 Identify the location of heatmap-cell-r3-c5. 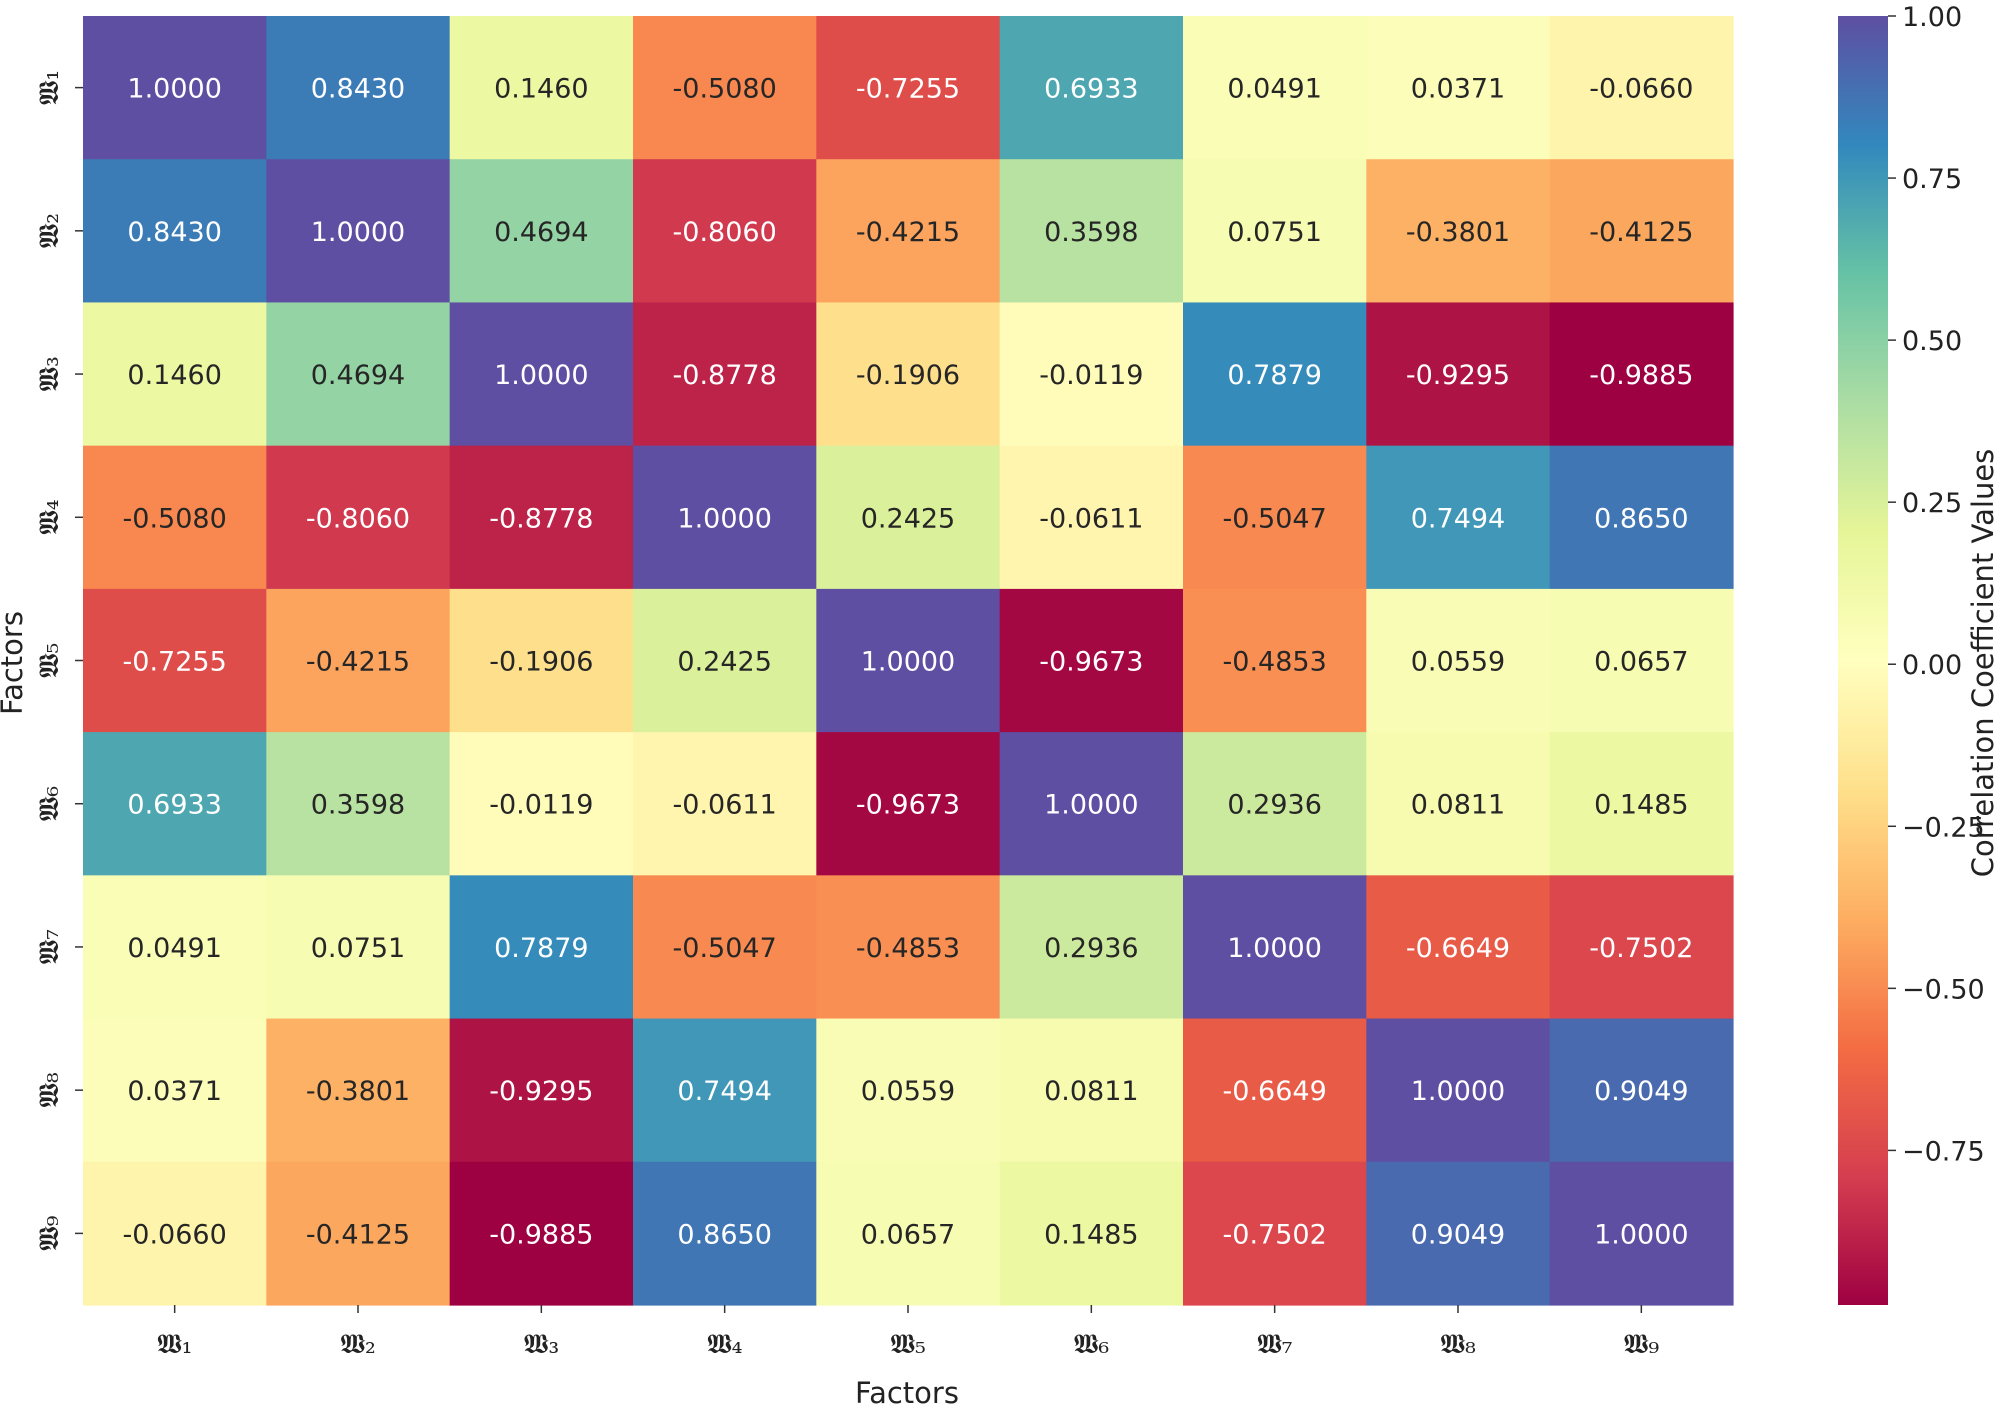
(908, 374).